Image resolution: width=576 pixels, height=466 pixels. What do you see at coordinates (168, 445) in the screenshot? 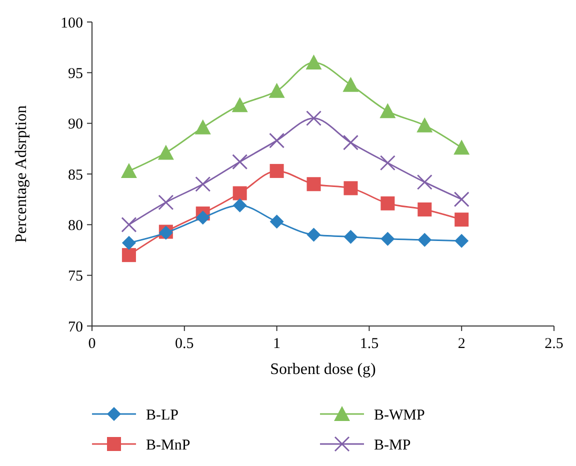
I see `legend-label: B-MnP` at bounding box center [168, 445].